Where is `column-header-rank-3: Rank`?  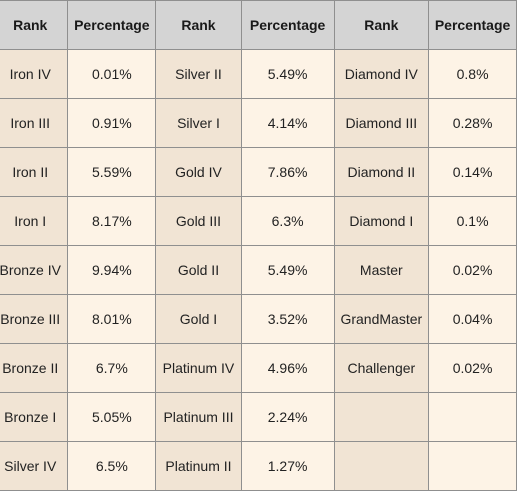
column-header-rank-3: Rank is located at coordinates (381, 25).